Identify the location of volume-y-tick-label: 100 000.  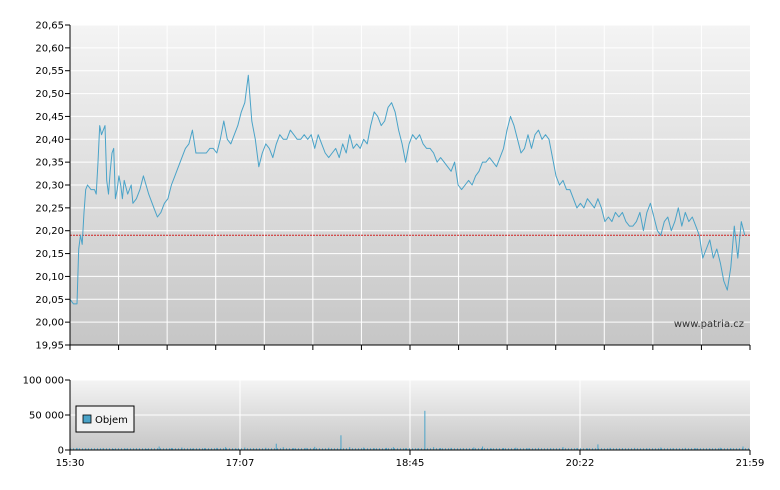
(43, 381).